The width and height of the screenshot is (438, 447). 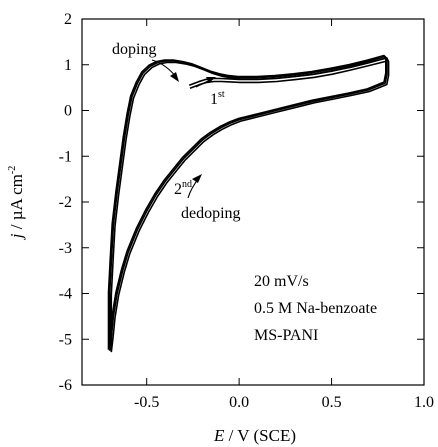 What do you see at coordinates (16, 236) in the screenshot?
I see `y-axis-label-italic: j` at bounding box center [16, 236].